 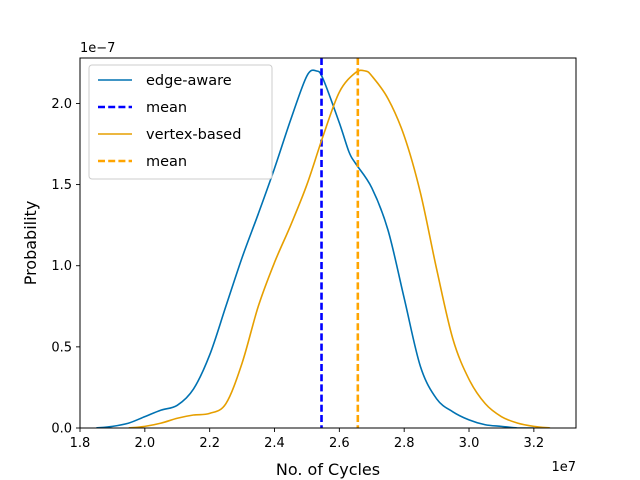 What do you see at coordinates (563, 467) in the screenshot?
I see `x-offset-label: 1e7` at bounding box center [563, 467].